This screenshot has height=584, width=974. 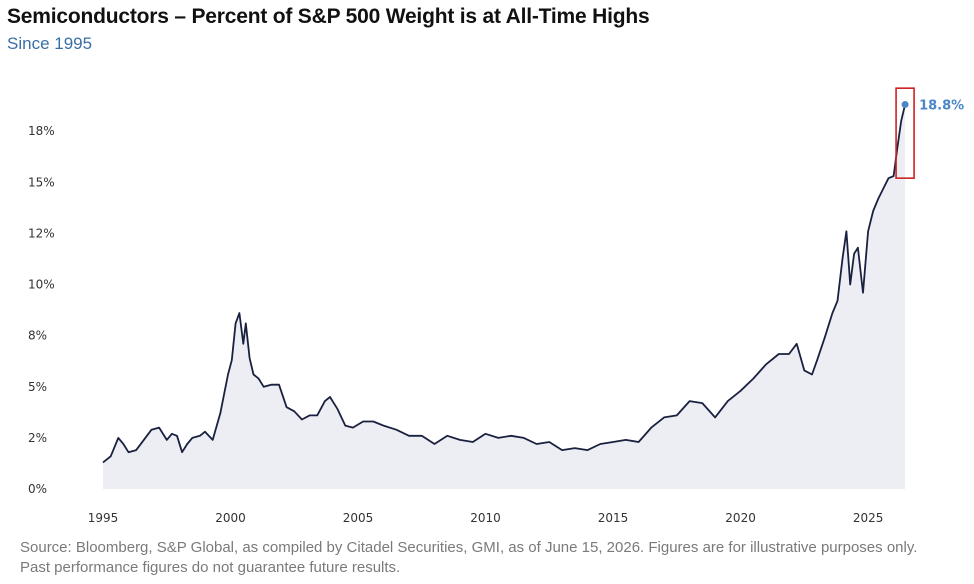 I want to click on x-tick-label: 2010, so click(x=485, y=518).